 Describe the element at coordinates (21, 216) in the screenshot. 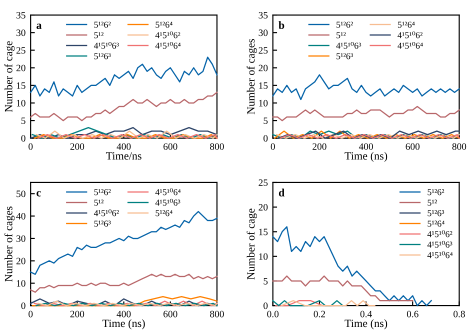

I see `y-tick-label: 40` at that location.